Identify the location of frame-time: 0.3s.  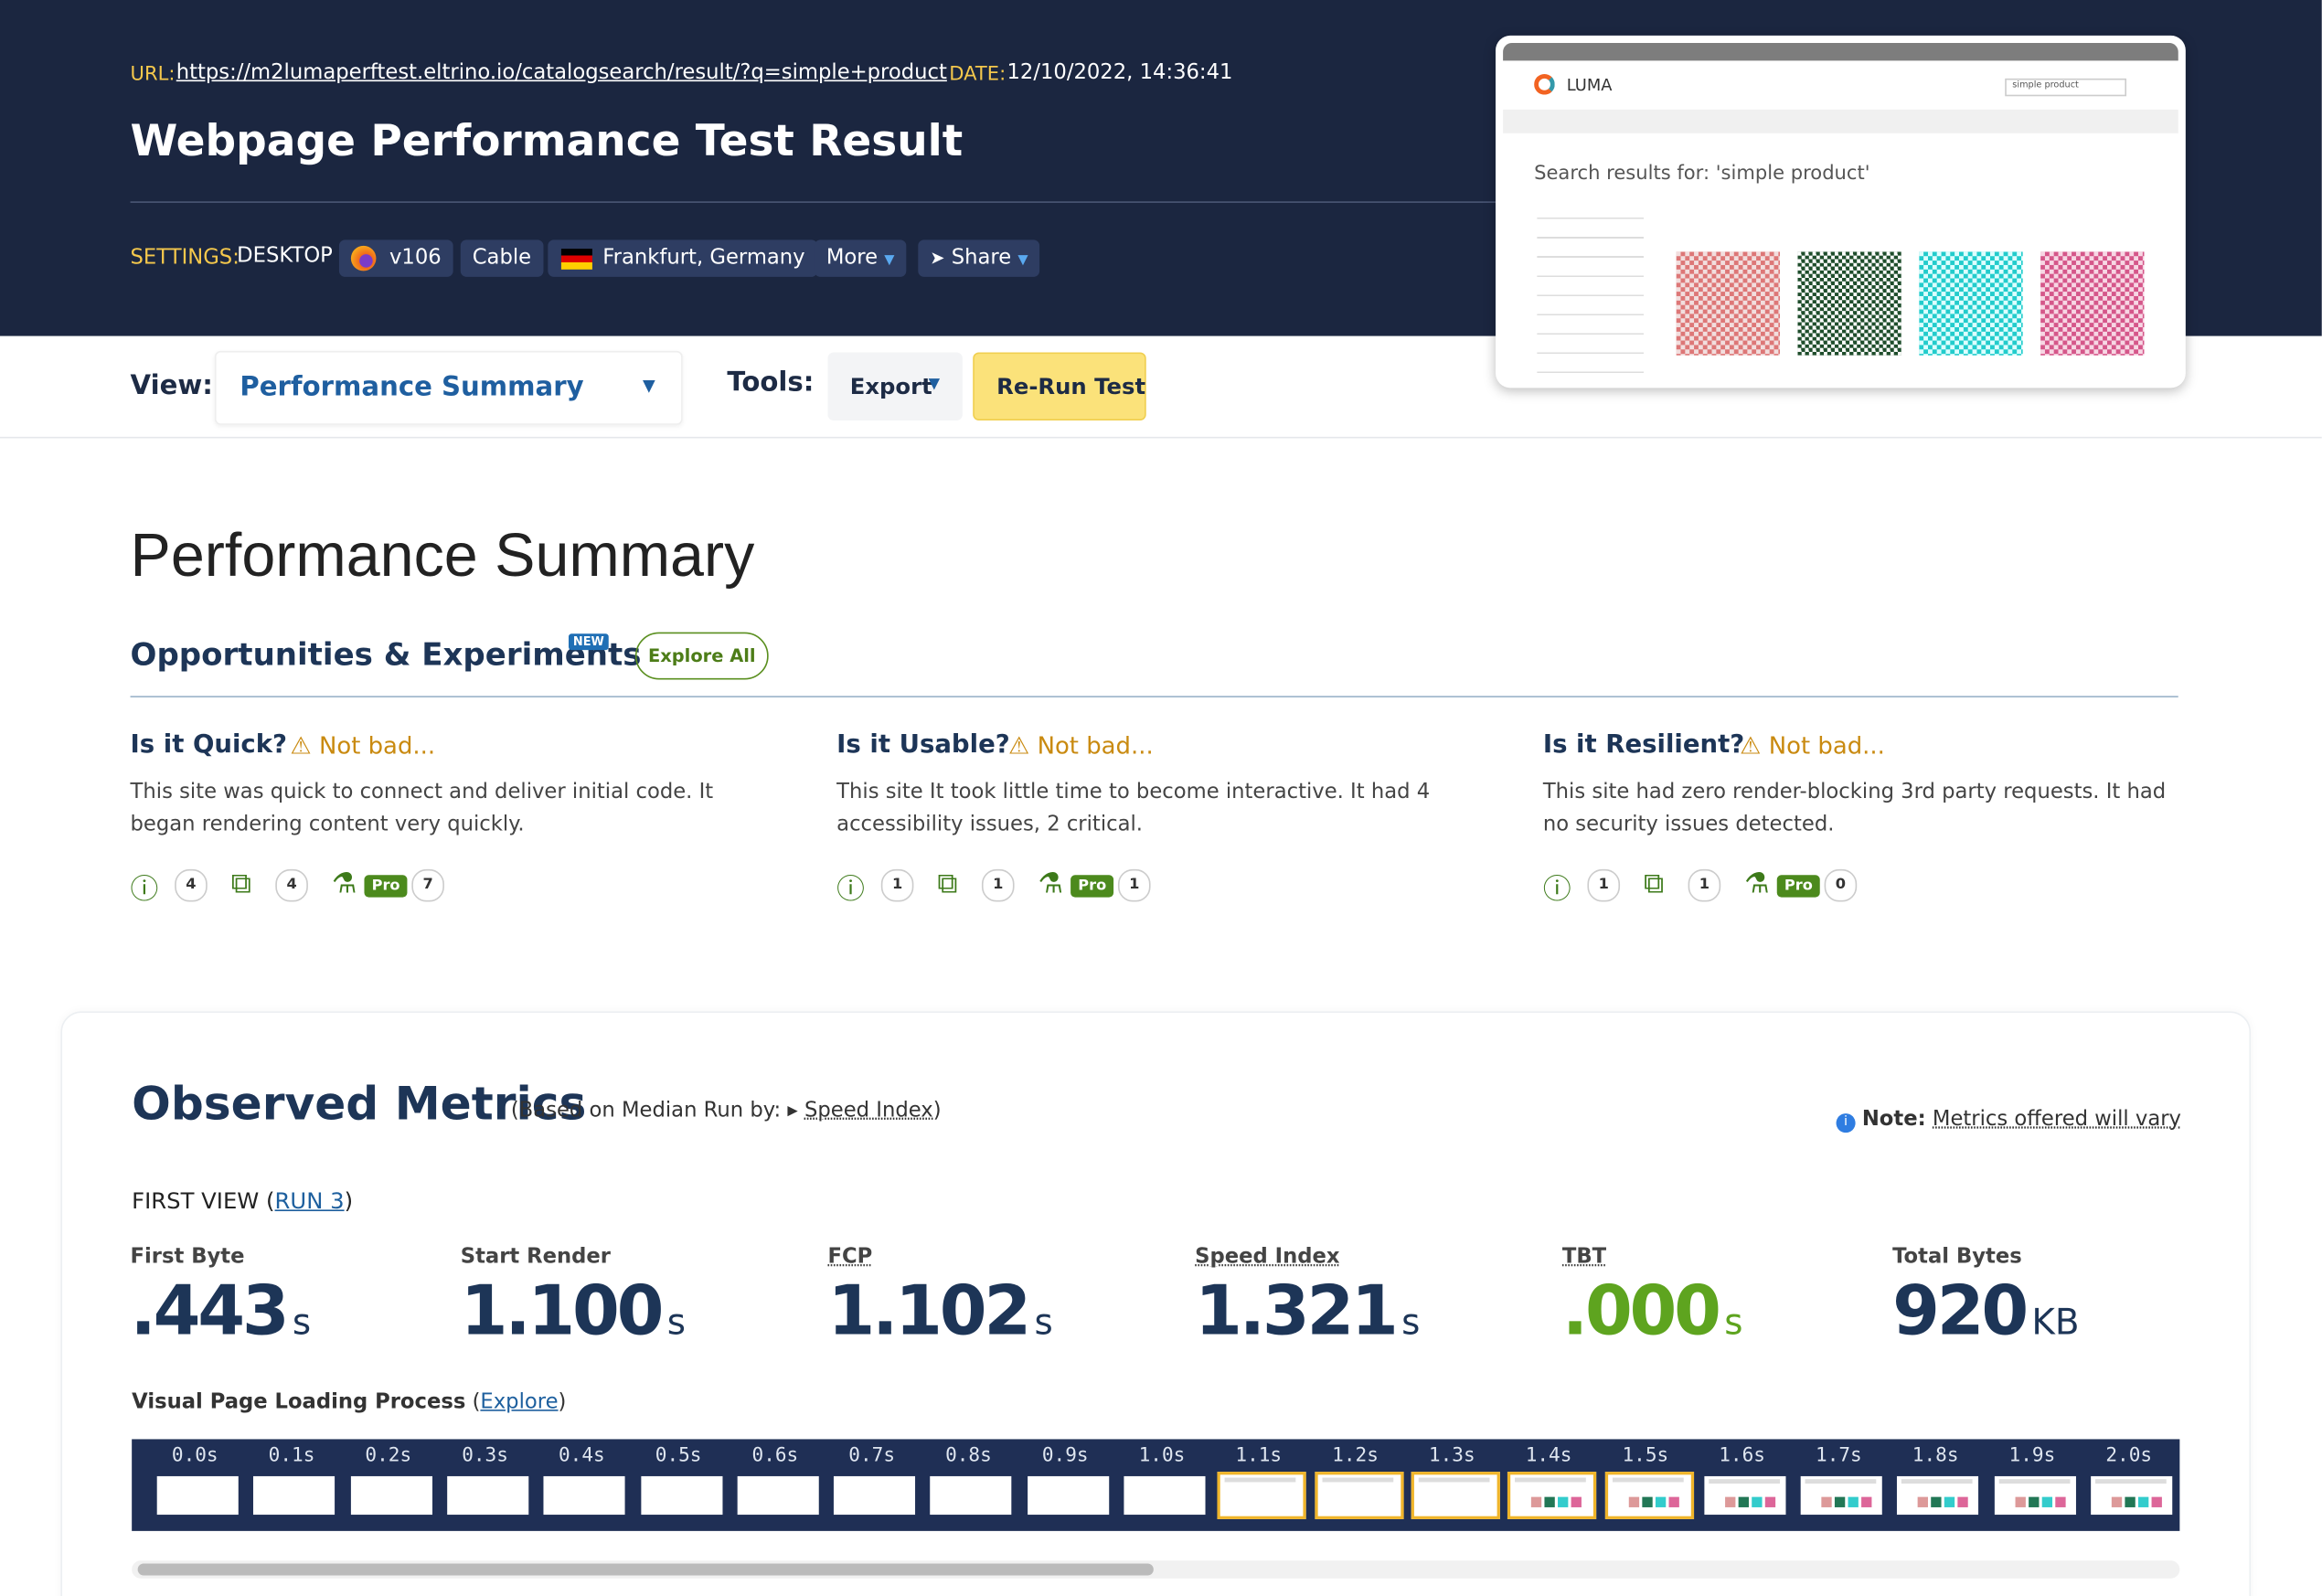
(485, 1456).